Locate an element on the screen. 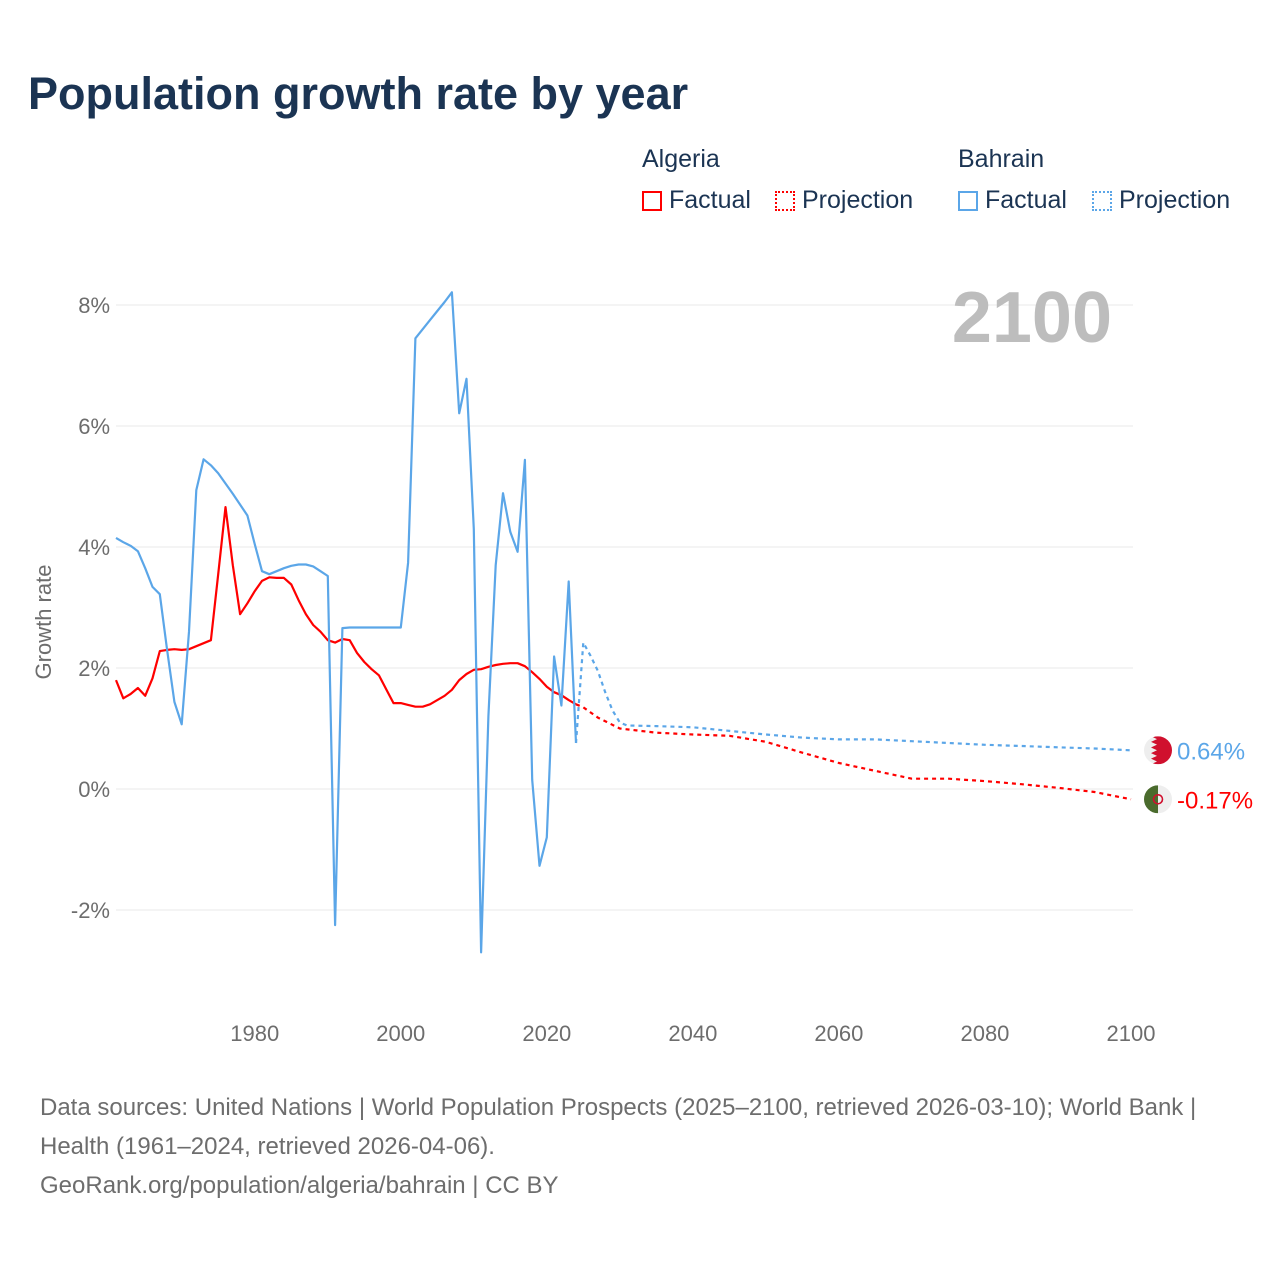 Image resolution: width=1280 pixels, height=1280 pixels. flag-algeria-icon is located at coordinates (1158, 799).